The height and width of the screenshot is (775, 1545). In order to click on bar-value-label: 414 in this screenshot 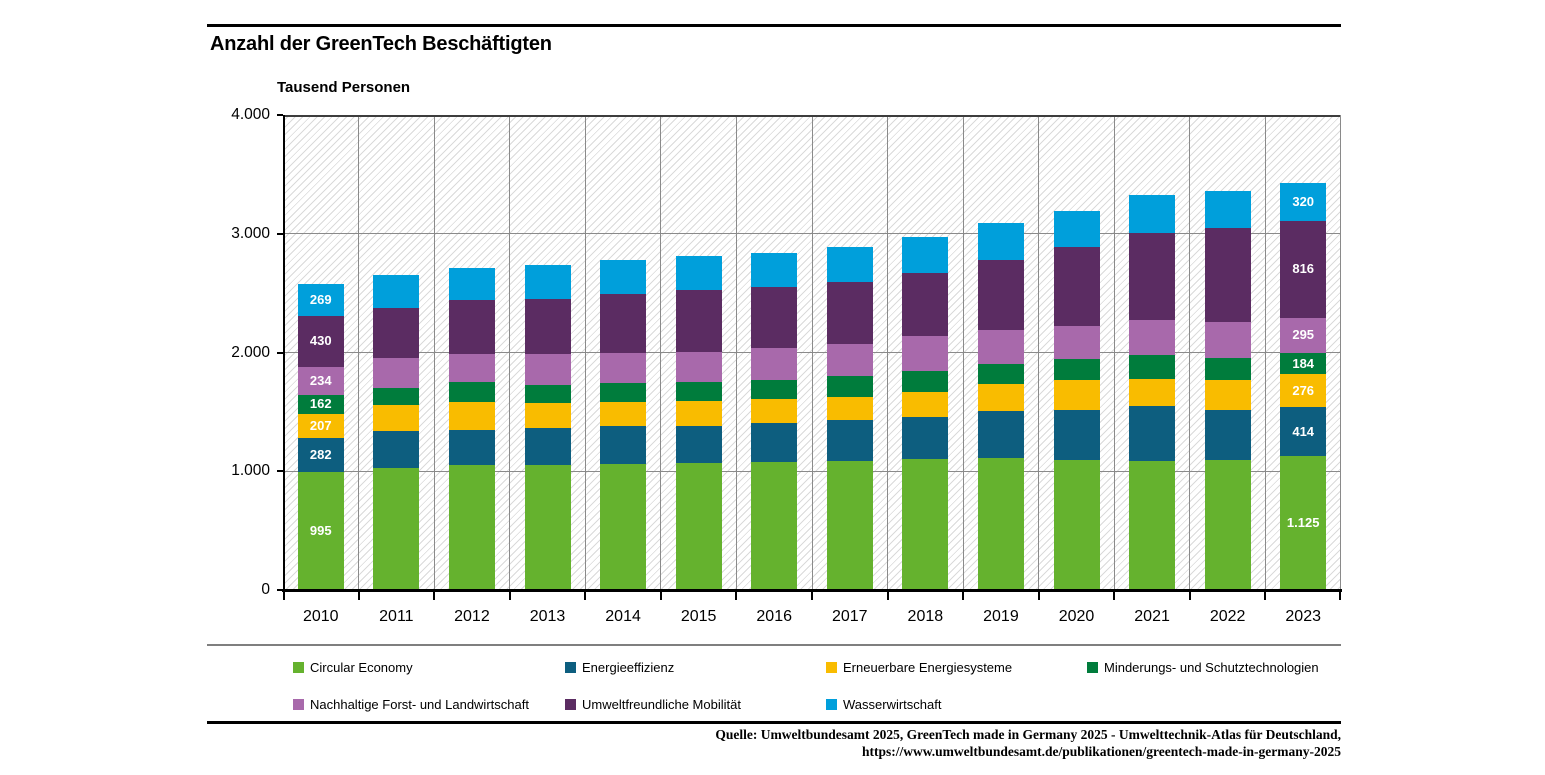, I will do `click(1303, 431)`.